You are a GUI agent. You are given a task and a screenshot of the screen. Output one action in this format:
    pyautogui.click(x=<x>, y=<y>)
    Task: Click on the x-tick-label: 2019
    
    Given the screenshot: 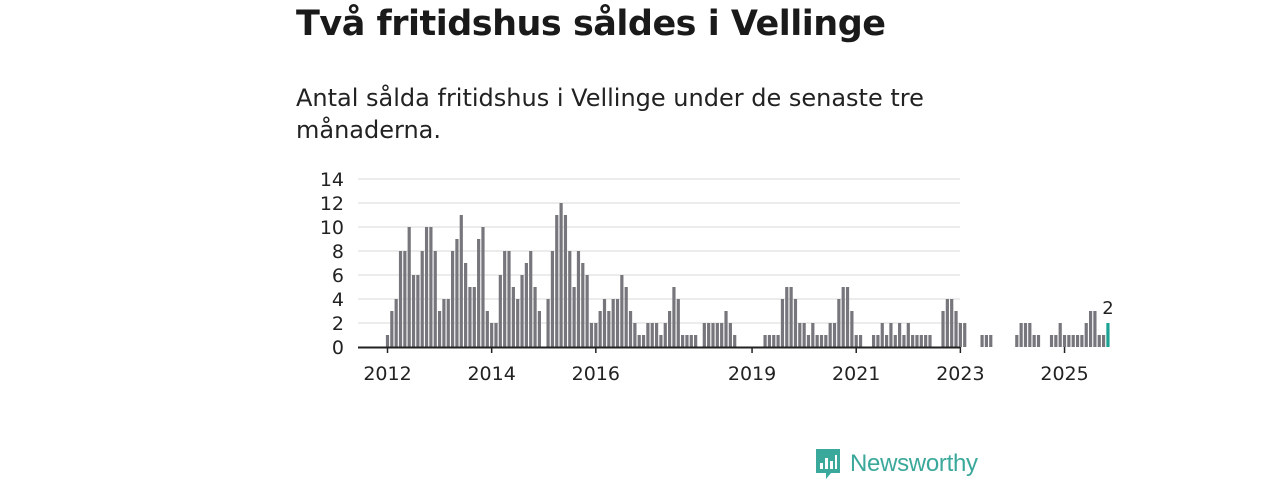 What is the action you would take?
    pyautogui.click(x=752, y=374)
    